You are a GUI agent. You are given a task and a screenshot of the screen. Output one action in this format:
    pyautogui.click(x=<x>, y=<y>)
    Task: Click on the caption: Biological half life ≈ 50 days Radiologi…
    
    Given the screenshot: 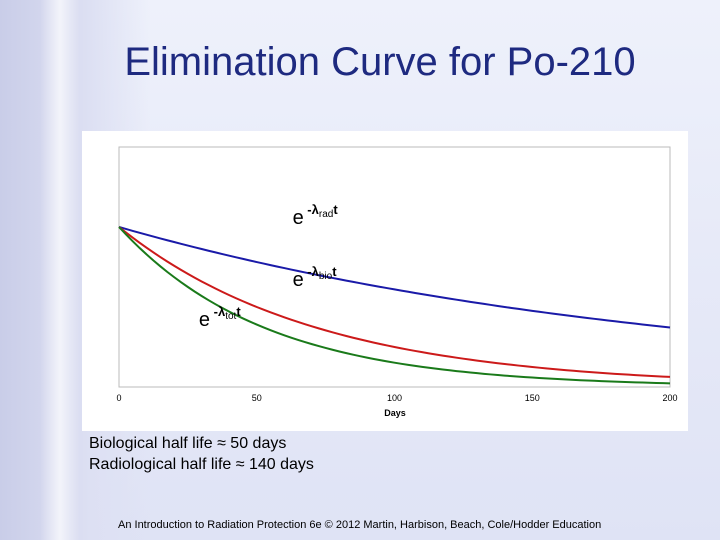 What is the action you would take?
    pyautogui.click(x=201, y=454)
    